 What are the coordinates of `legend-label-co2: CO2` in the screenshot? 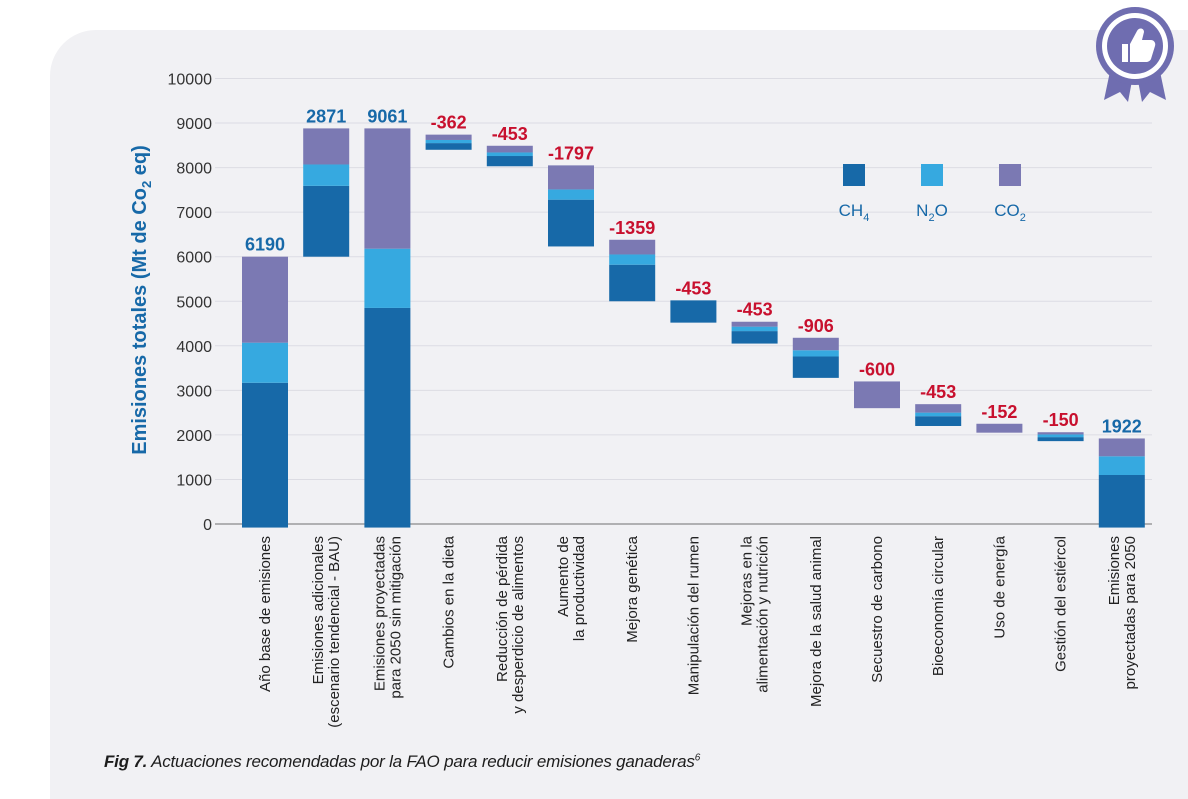 It's located at (1010, 212).